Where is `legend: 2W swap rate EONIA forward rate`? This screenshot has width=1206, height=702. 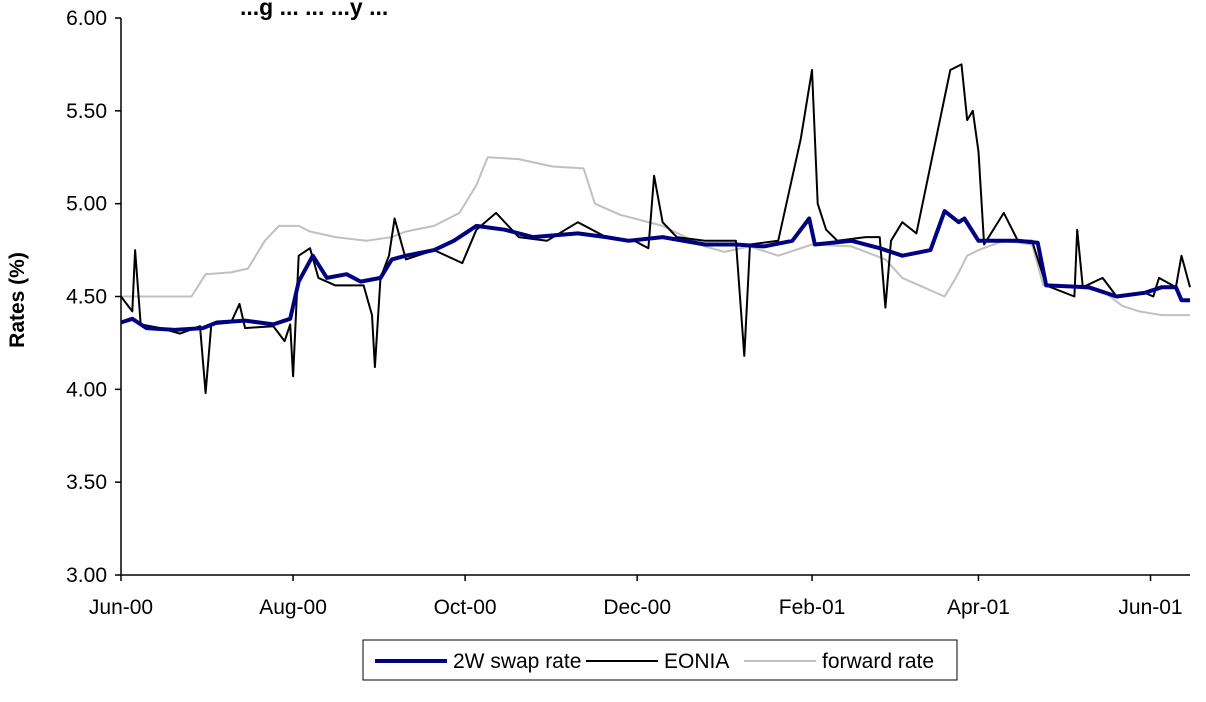 legend: 2W swap rate EONIA forward rate is located at coordinates (660, 660).